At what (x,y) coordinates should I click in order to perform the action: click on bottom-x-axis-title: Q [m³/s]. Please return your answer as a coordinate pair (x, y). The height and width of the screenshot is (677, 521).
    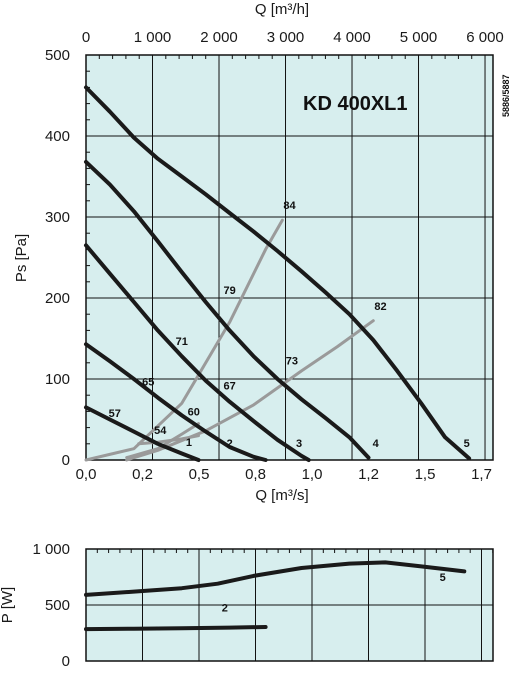
    Looking at the image, I should click on (281, 495).